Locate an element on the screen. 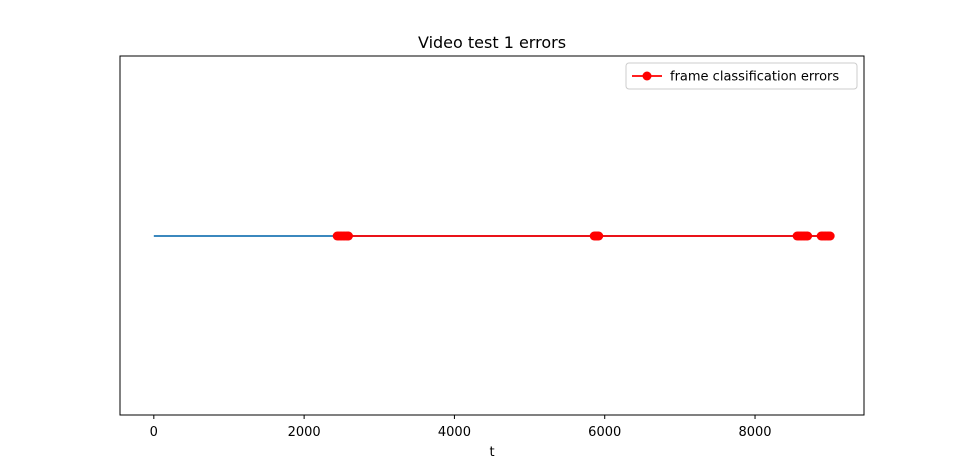 This screenshot has height=467, width=960. x-tick-label: 0 is located at coordinates (154, 432).